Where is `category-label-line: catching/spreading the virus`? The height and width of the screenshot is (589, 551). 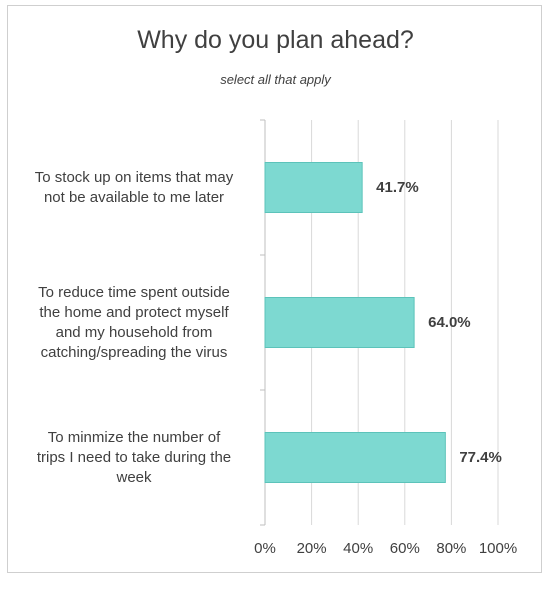
category-label-line: catching/spreading the virus is located at coordinates (134, 352).